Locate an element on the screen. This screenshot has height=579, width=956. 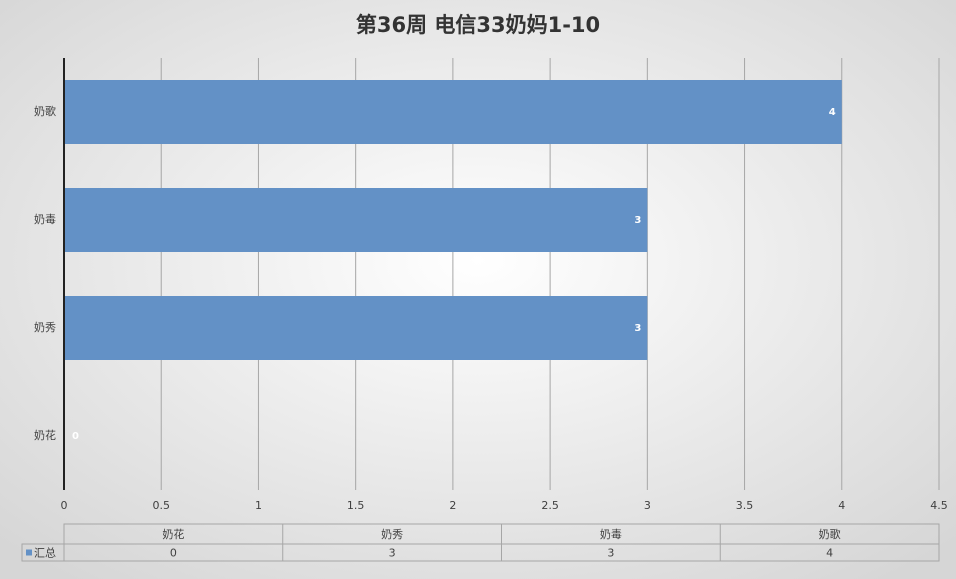
x-tick-label: 3 is located at coordinates (647, 505).